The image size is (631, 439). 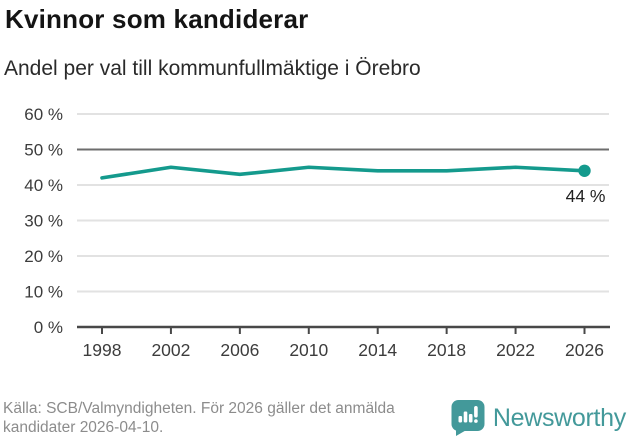 I want to click on y-tick-label: 40 %, so click(x=43, y=185).